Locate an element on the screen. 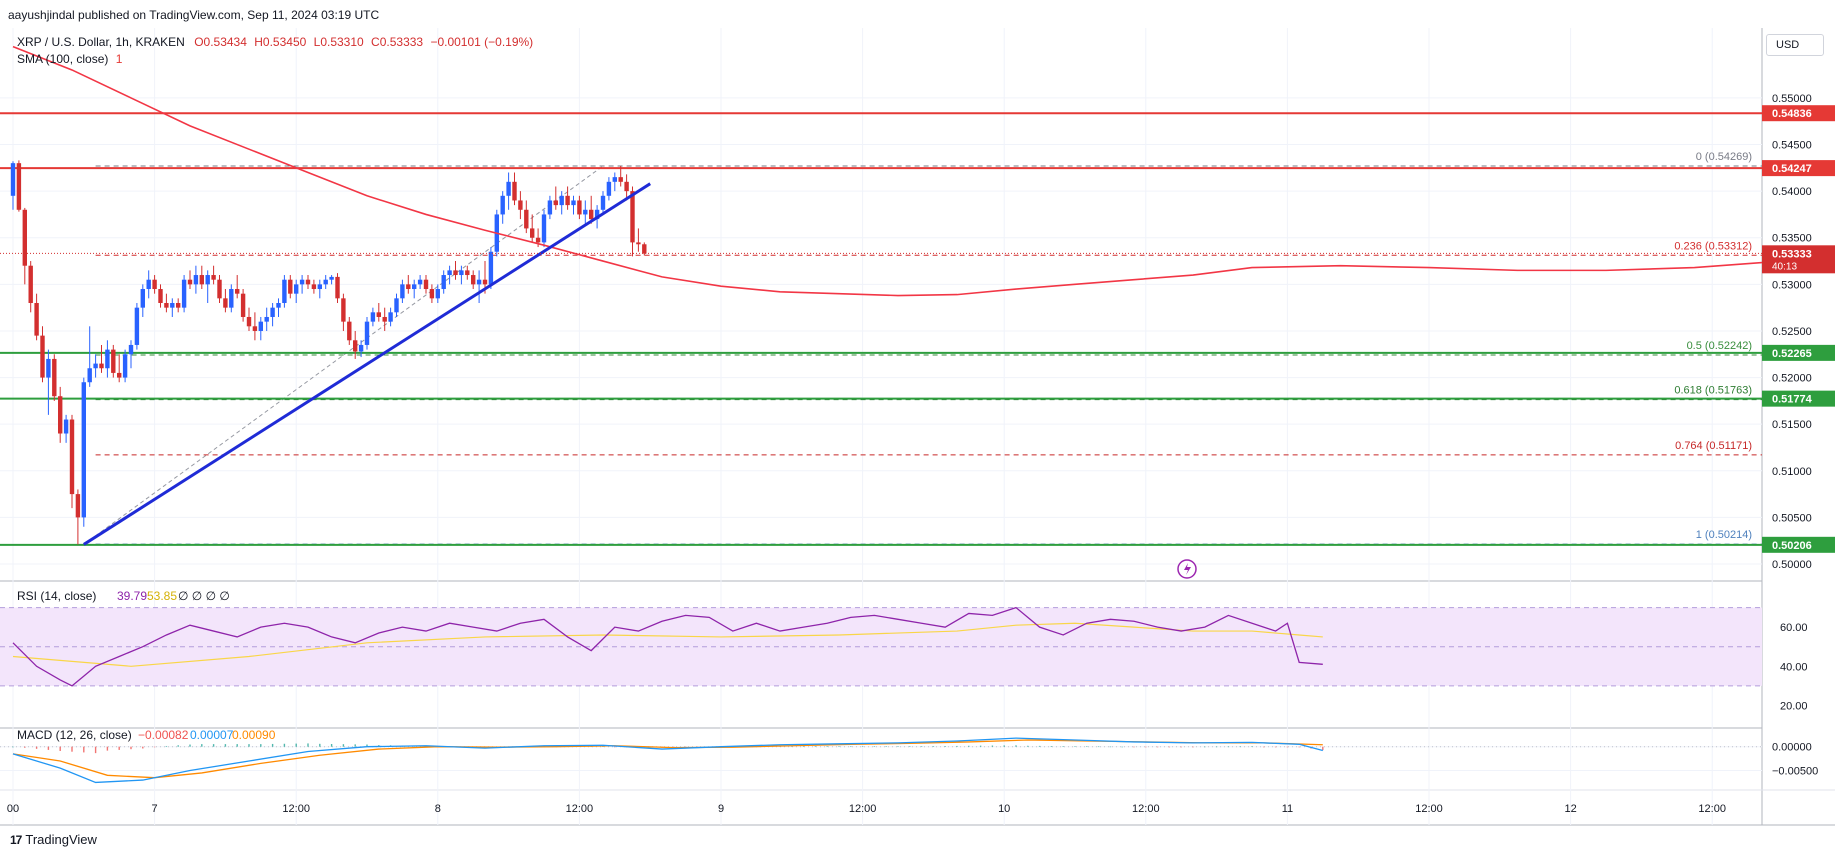  fib-reference-line is located at coordinates (343, 355).